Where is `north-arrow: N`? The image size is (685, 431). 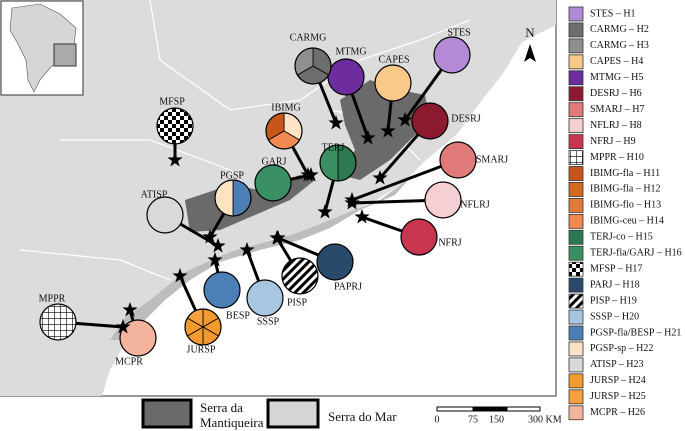
north-arrow: N is located at coordinates (530, 43).